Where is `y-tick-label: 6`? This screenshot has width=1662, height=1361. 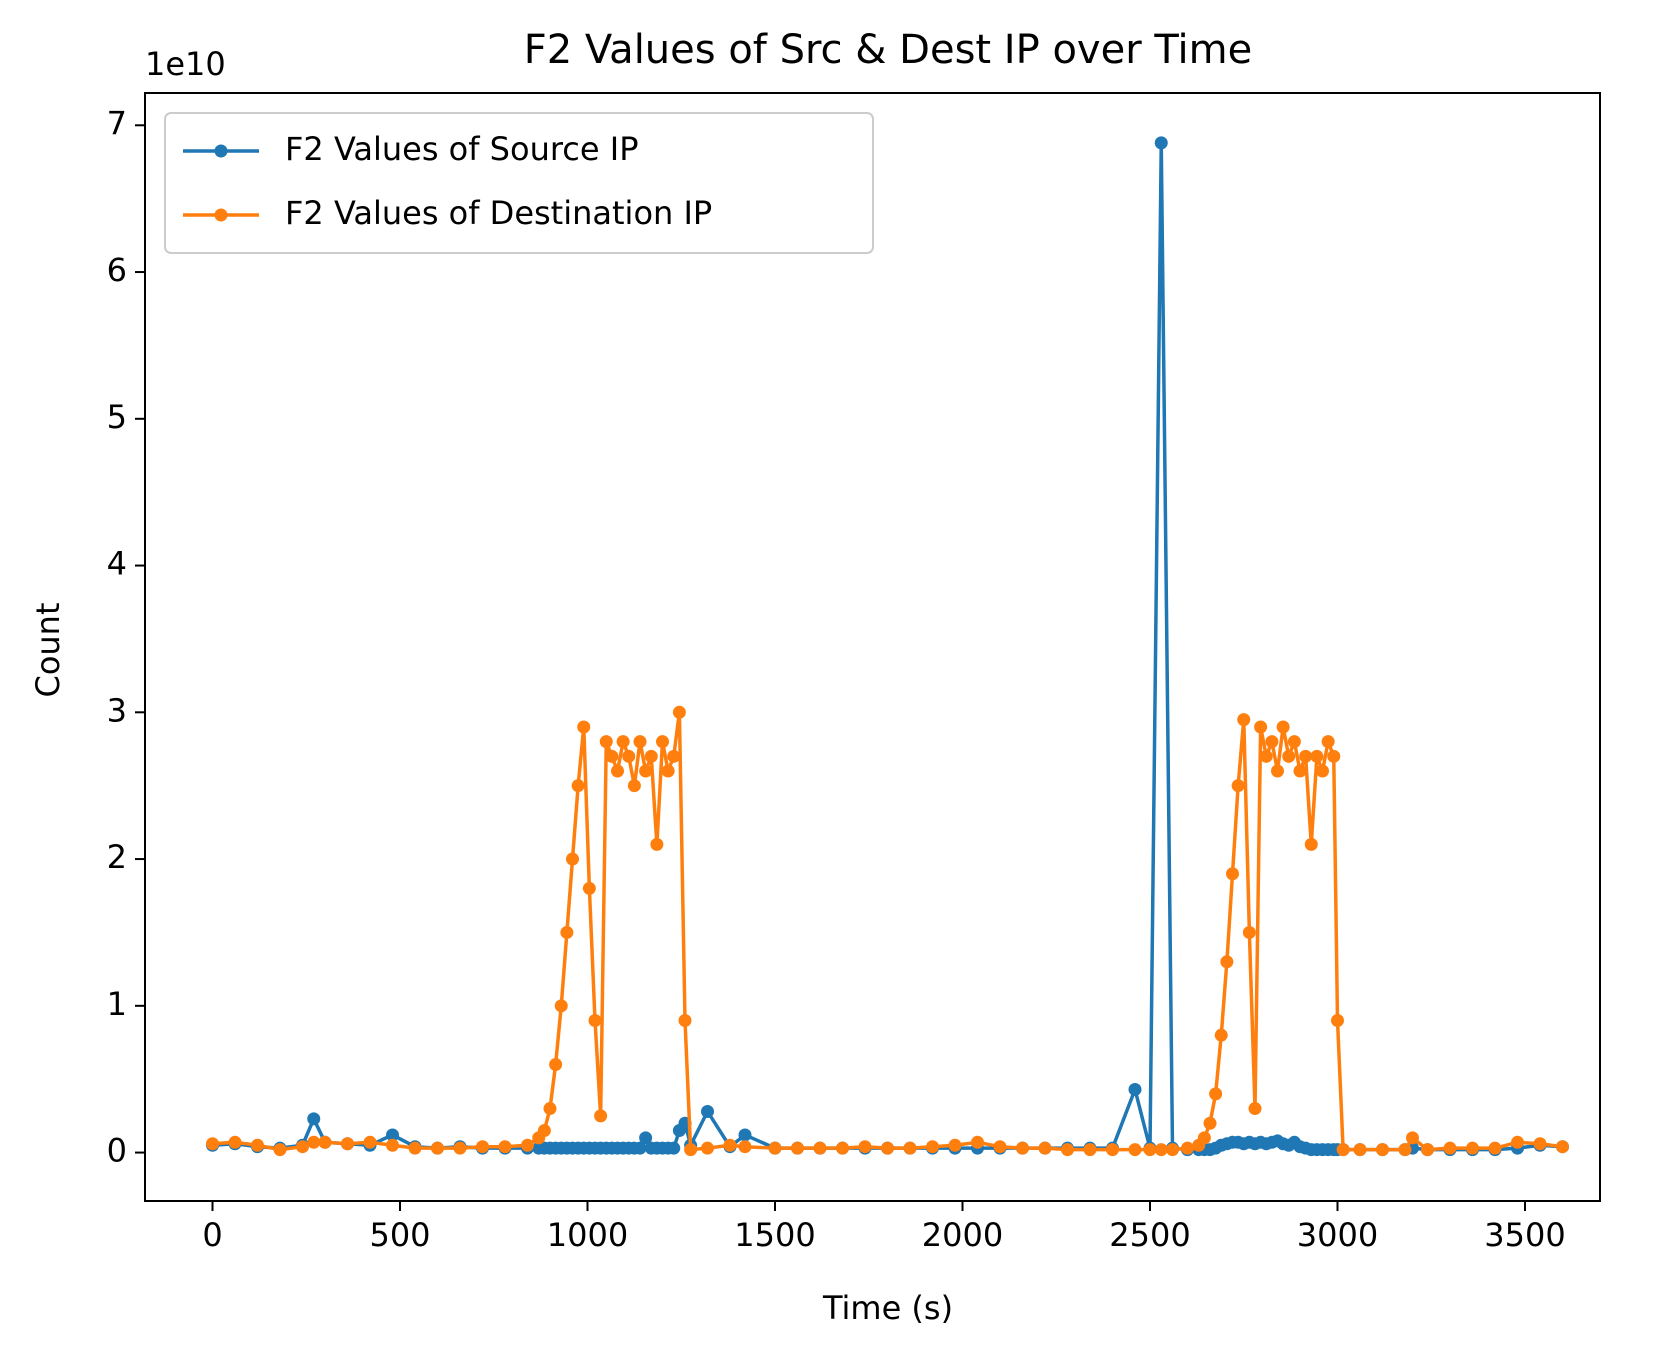 y-tick-label: 6 is located at coordinates (117, 270).